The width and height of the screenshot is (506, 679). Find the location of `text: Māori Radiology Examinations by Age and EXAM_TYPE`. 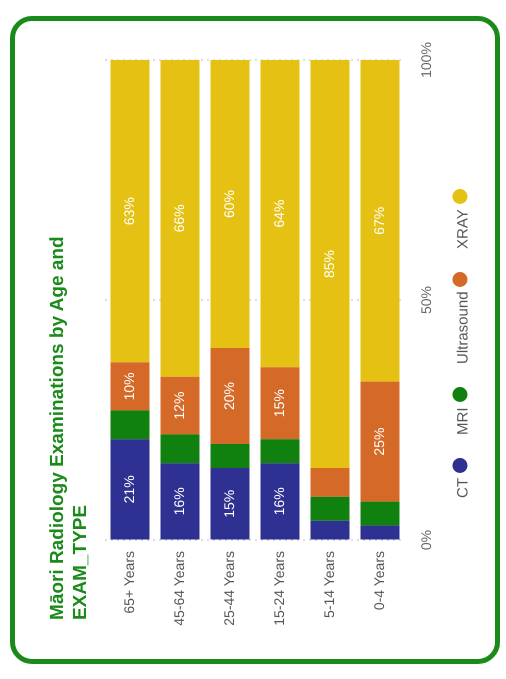

text: Māori Radiology Examinations by Age and EXAM_TYPE is located at coordinates (69, 427).